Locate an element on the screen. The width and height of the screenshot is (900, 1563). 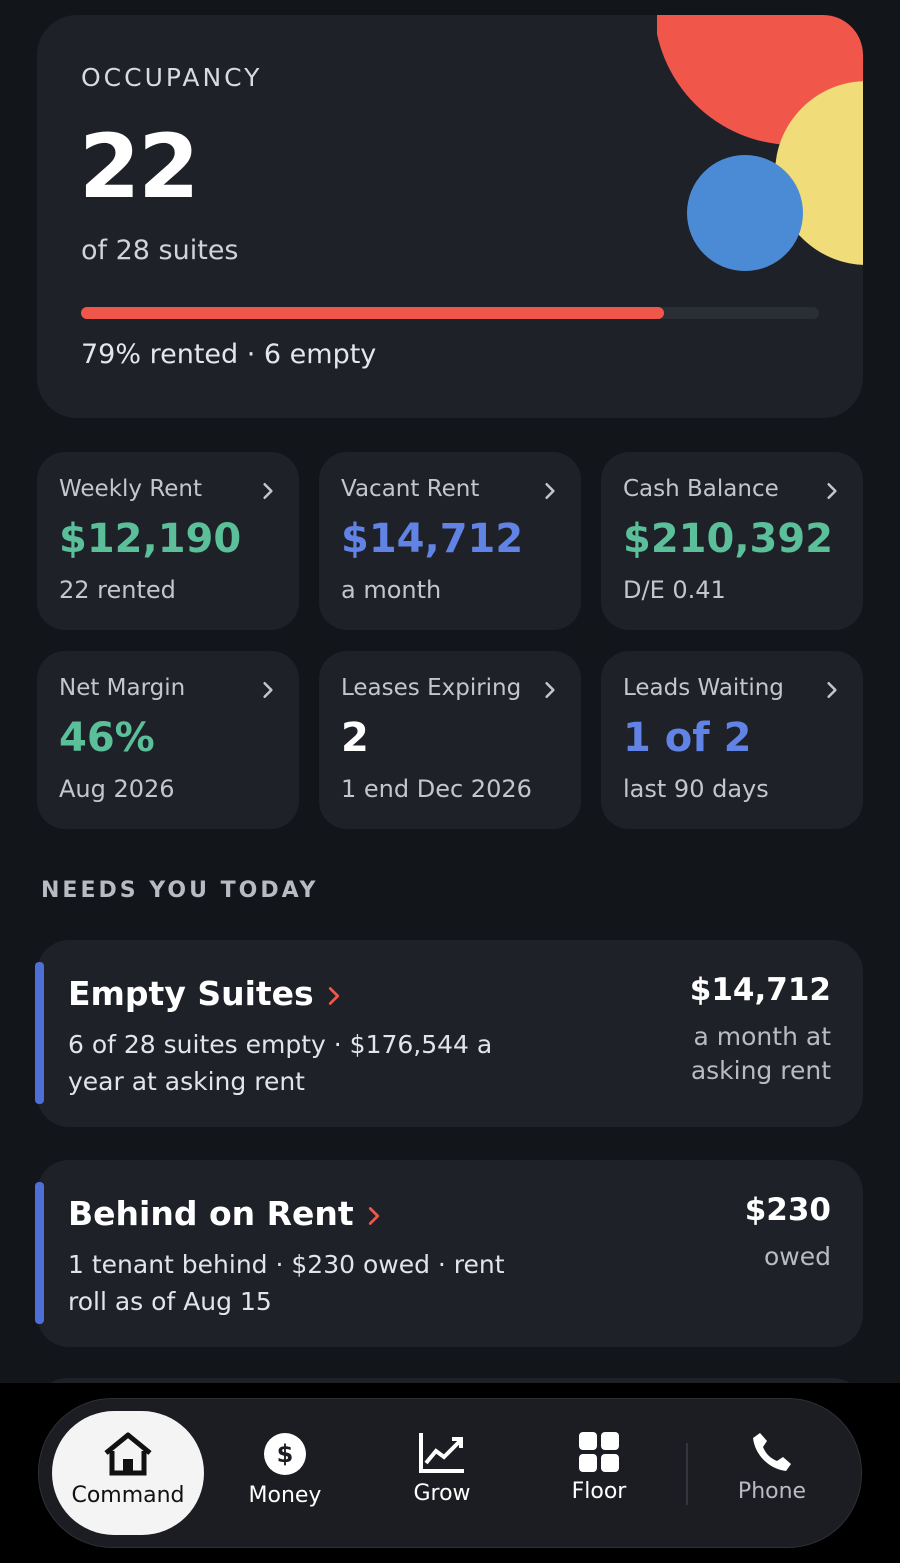
tile-title: Leases Expiring is located at coordinates (431, 688).